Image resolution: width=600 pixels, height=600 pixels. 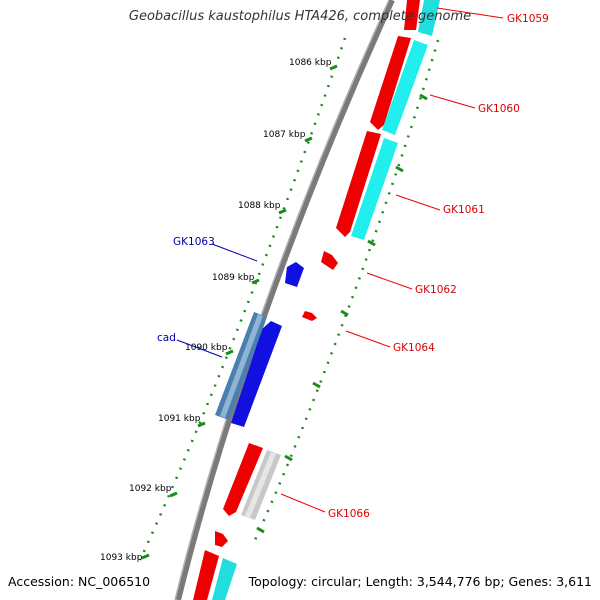 I want to click on ruler-tick-label: 1092 kbp, so click(x=150, y=489).